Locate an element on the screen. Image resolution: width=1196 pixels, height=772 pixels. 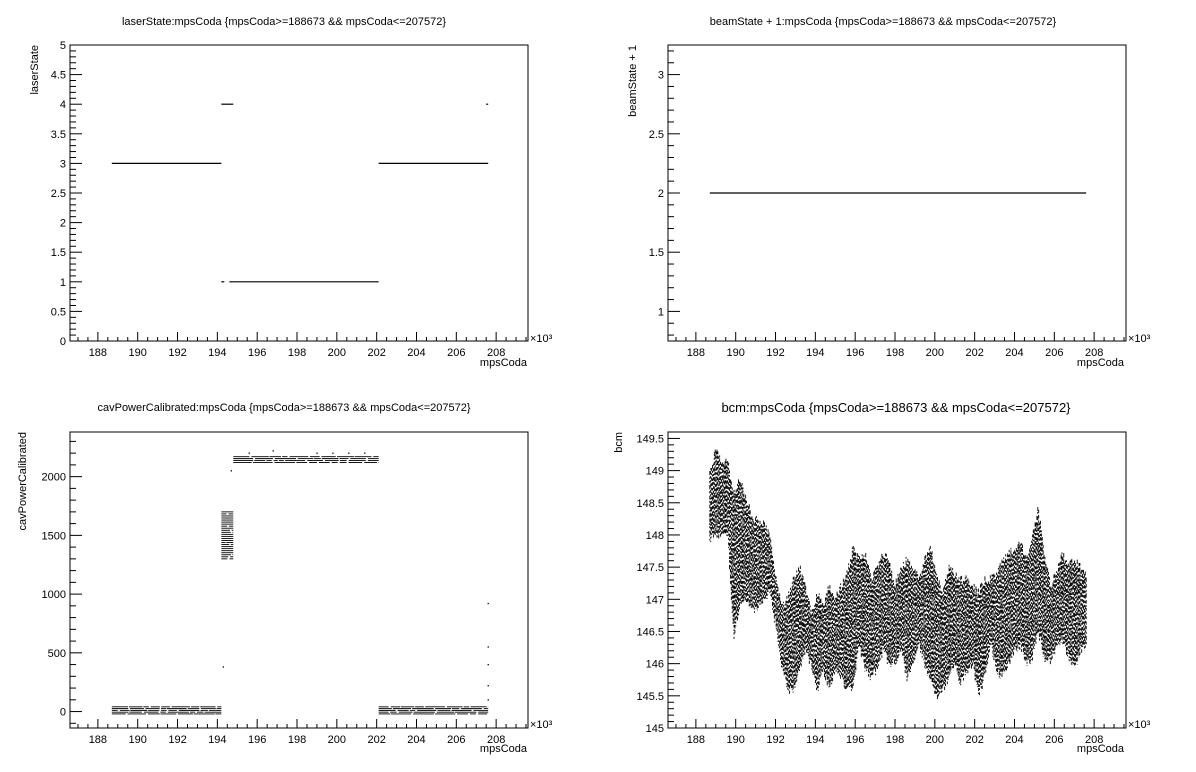
y-axis-label: cavPowerCalibrated is located at coordinates (23, 481).